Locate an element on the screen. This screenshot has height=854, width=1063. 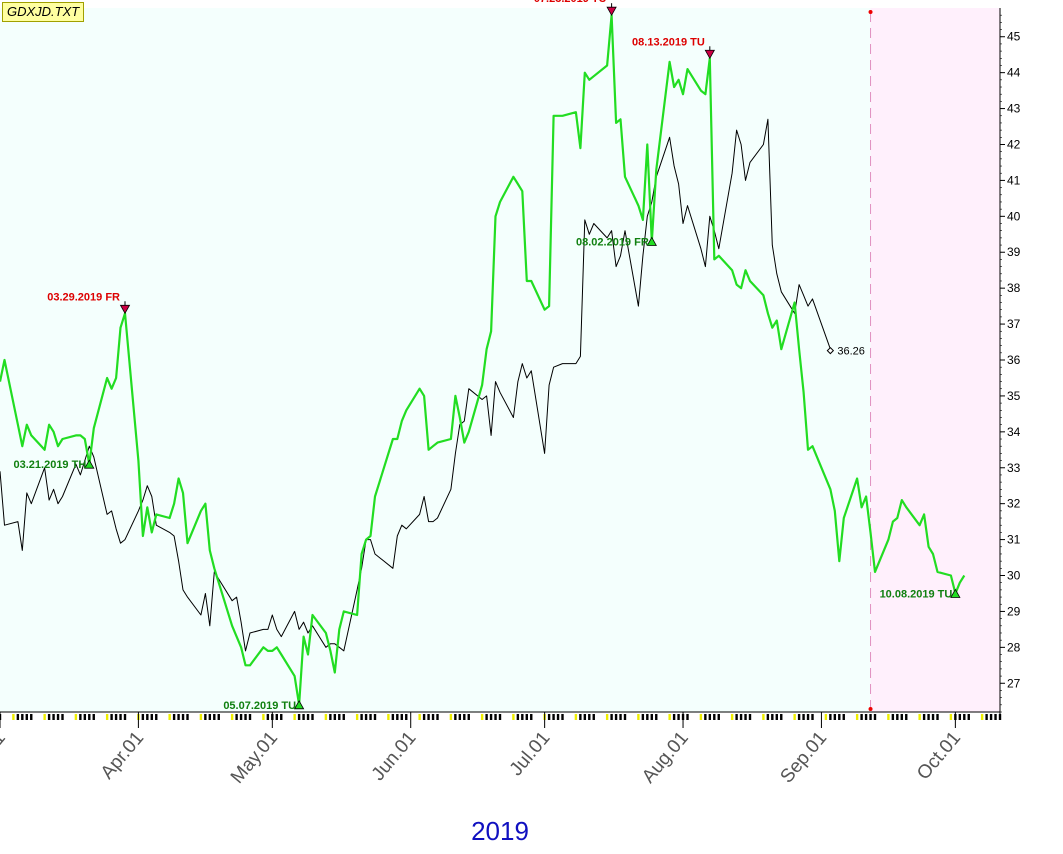
price-axis-tick-label: 30 is located at coordinates (1014, 576).